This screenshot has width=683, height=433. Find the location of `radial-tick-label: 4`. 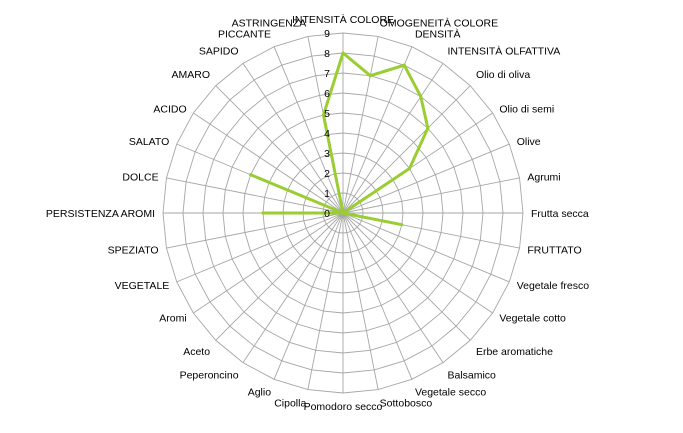

radial-tick-label: 4 is located at coordinates (327, 134).